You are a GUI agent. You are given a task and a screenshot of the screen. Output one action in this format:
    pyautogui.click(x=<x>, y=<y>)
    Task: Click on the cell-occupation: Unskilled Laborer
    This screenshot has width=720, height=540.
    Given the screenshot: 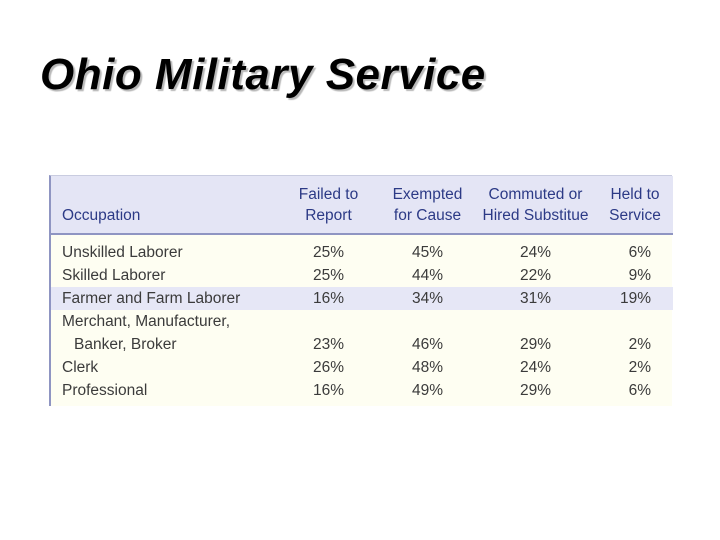 What is the action you would take?
    pyautogui.click(x=122, y=252)
    